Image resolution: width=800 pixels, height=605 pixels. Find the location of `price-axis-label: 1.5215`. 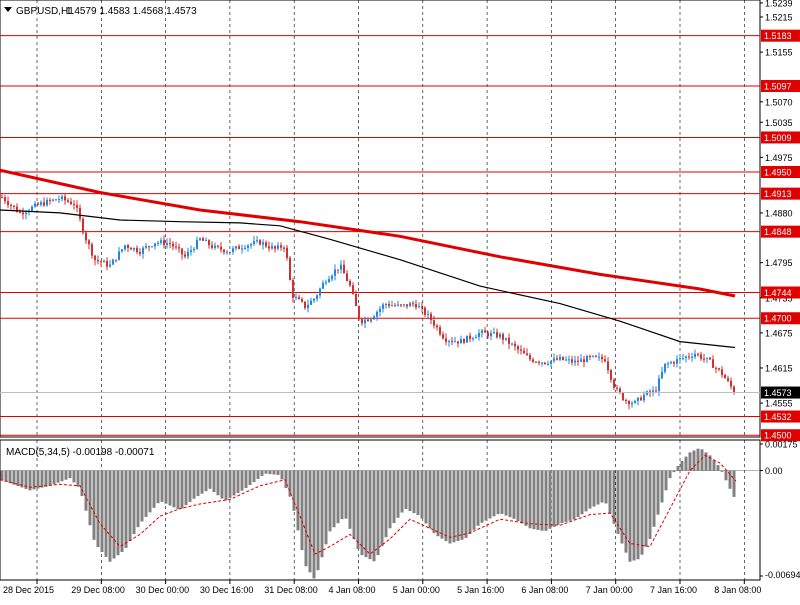

price-axis-label: 1.5215 is located at coordinates (779, 17).